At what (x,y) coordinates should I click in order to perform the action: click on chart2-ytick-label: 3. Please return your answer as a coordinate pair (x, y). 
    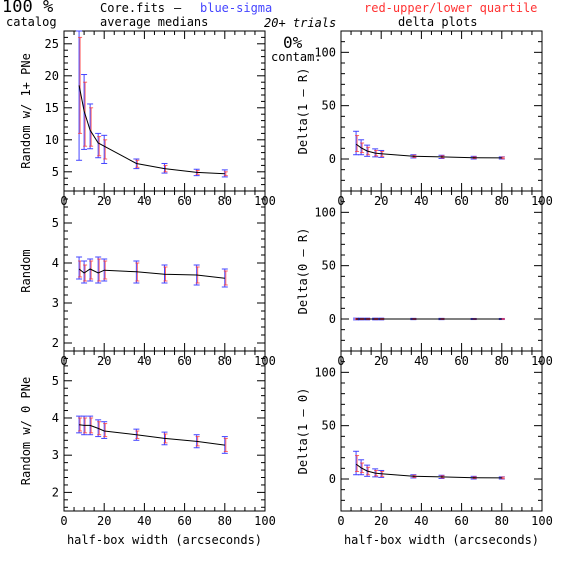
    Looking at the image, I should click on (55, 303).